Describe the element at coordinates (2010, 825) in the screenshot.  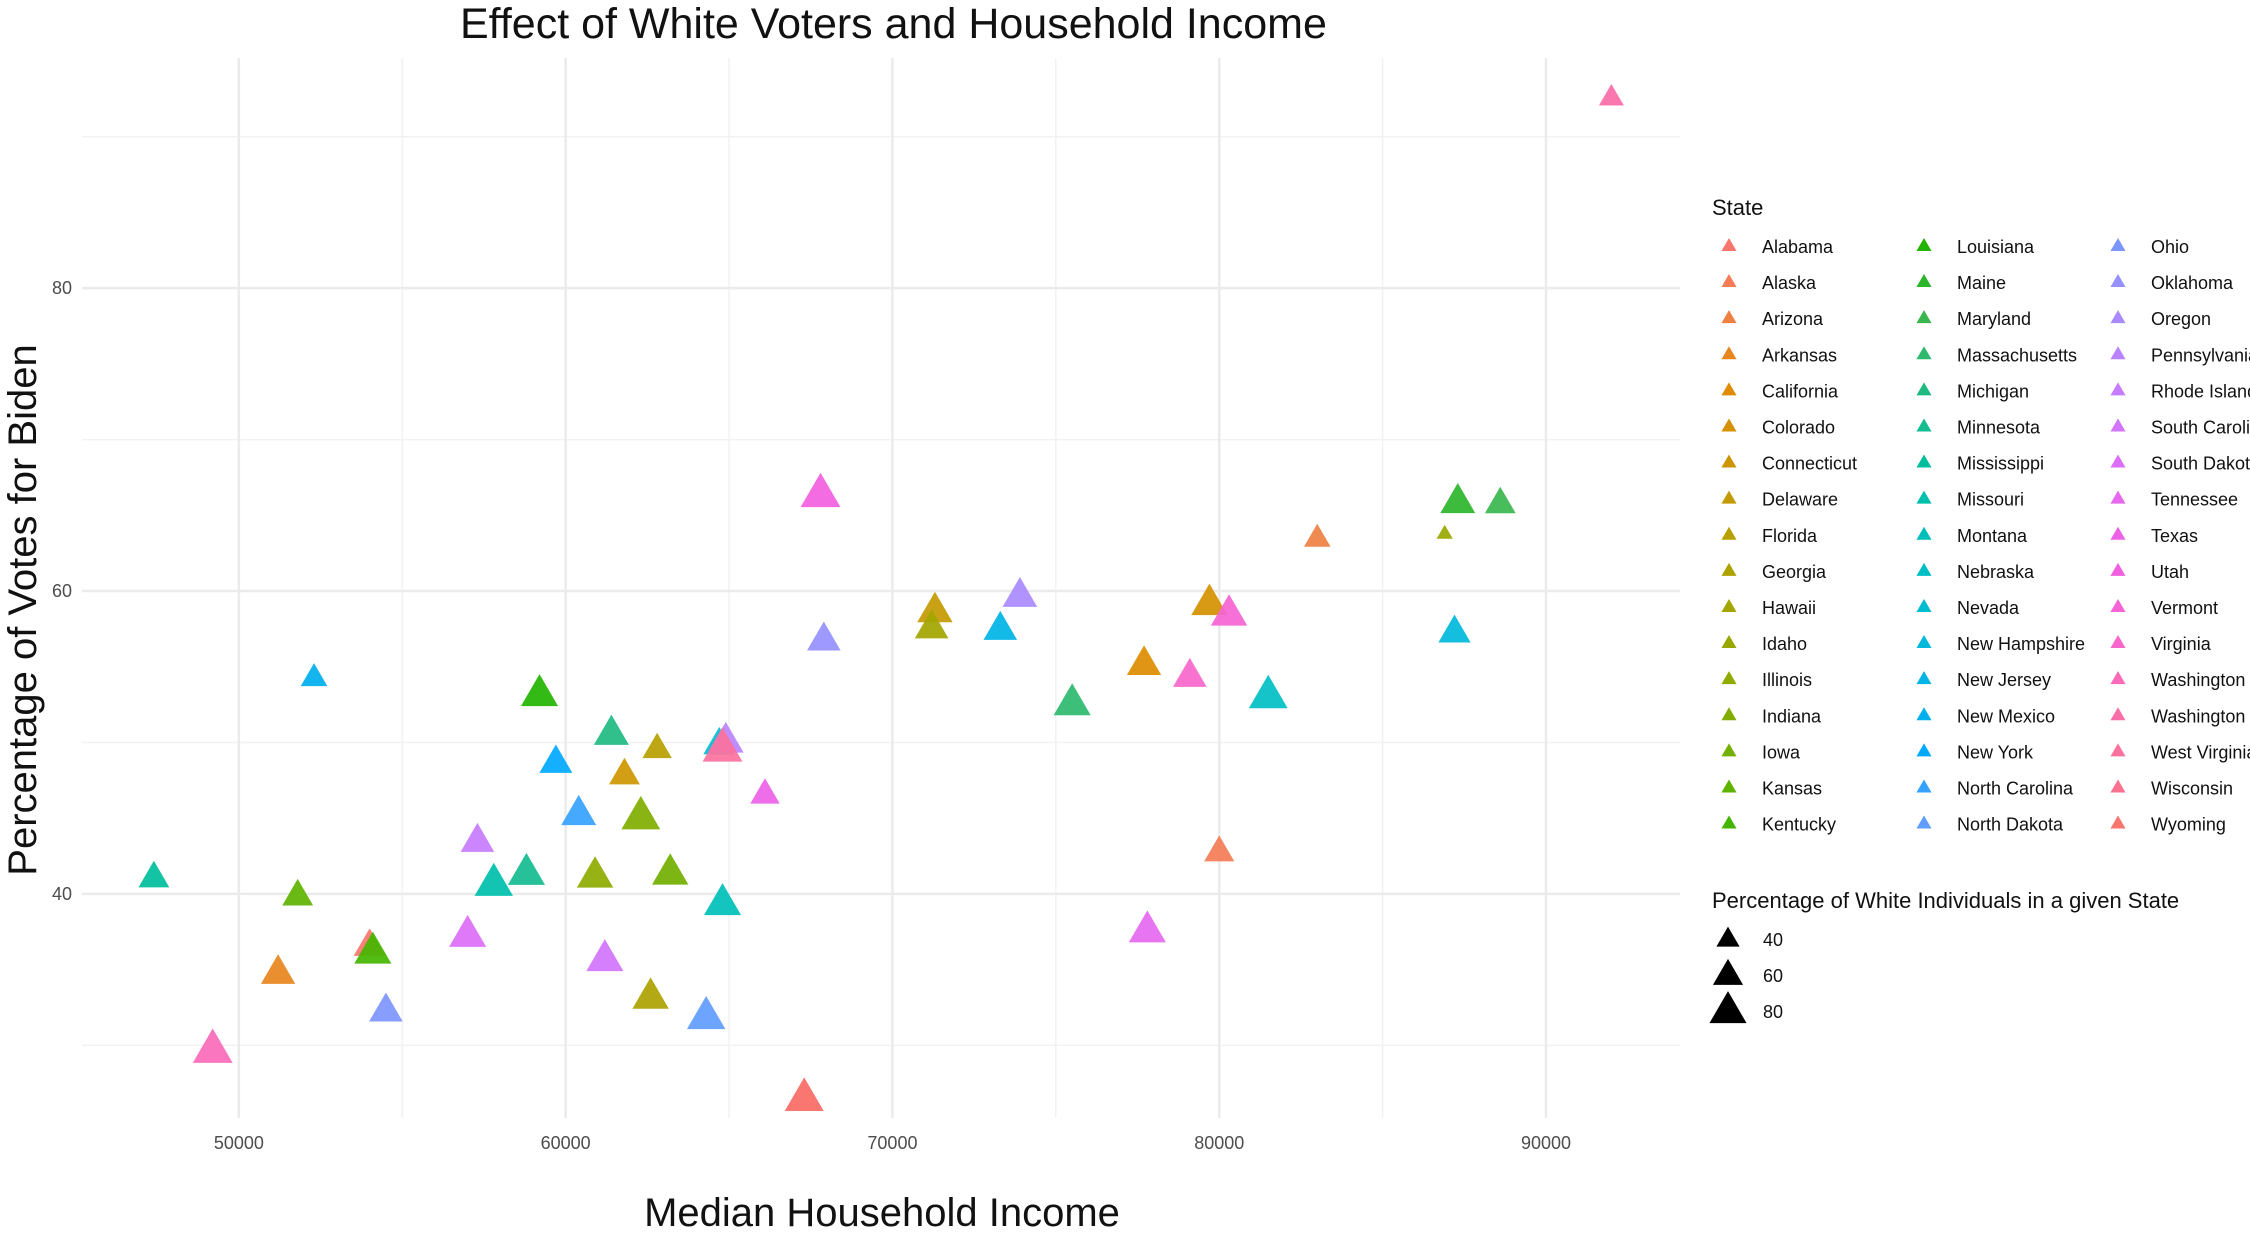
I see `legend-label-north-dakota: North Dakota` at that location.